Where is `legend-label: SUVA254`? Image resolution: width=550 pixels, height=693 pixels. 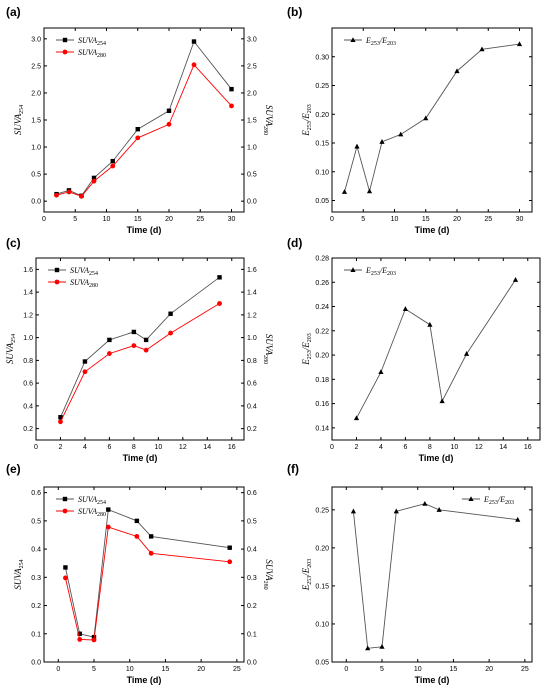
legend-label: SUVA254 is located at coordinates (92, 500).